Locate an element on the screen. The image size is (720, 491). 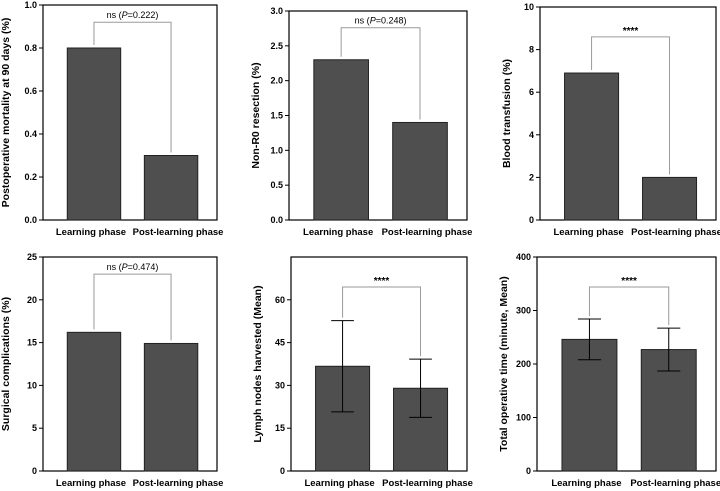
y-tick-label: 100 is located at coordinates (523, 418).